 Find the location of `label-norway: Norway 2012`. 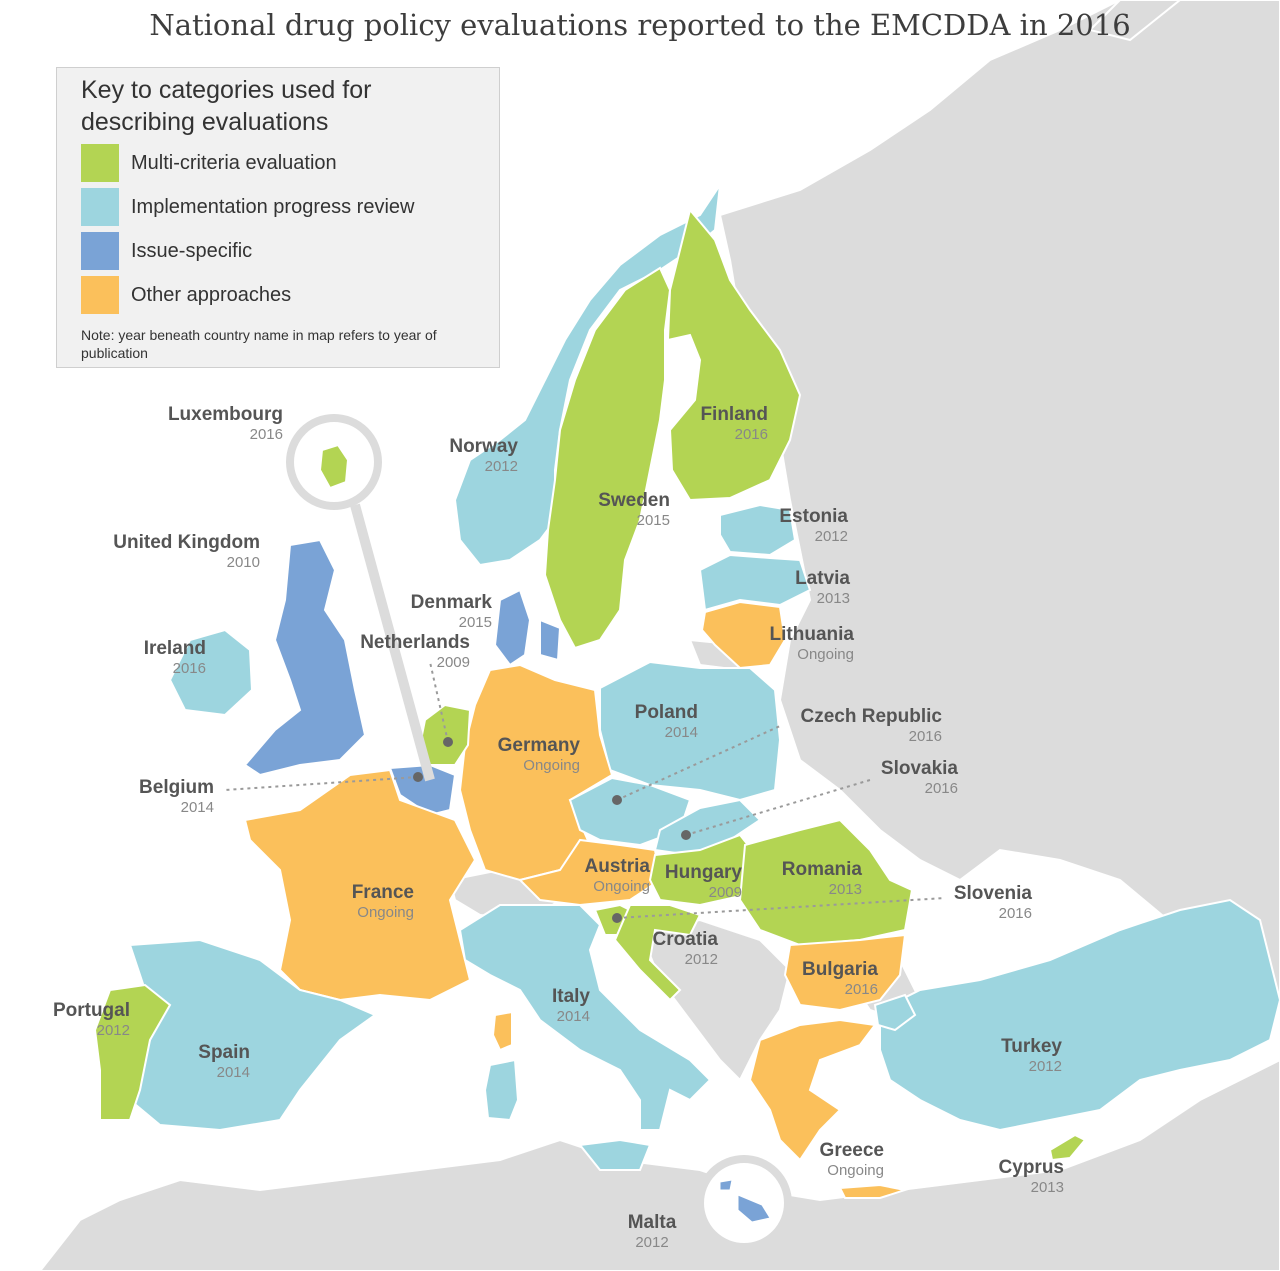

label-norway: Norway 2012 is located at coordinates (459, 455).